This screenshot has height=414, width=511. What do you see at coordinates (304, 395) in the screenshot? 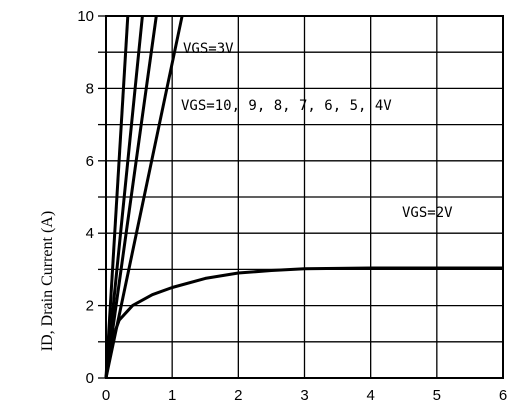
I see `x-tick-label: 3` at bounding box center [304, 395].